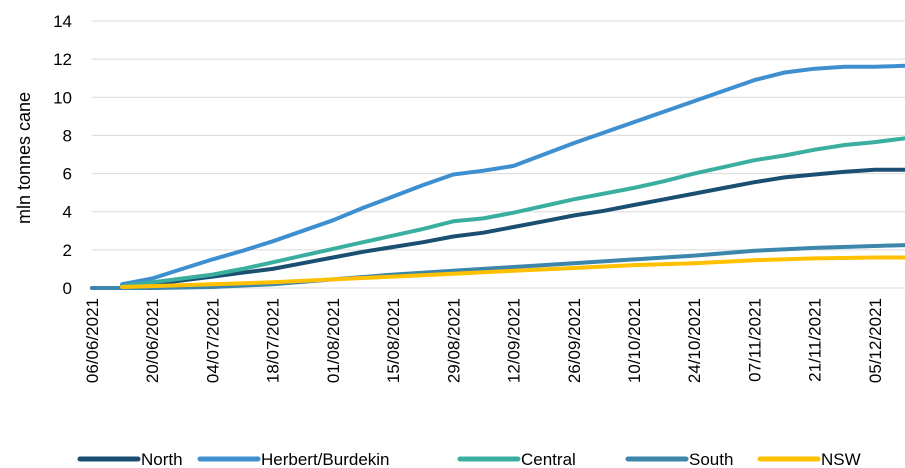 This screenshot has width=905, height=468. I want to click on x-tick-label: 18/07/2021, so click(273, 340).